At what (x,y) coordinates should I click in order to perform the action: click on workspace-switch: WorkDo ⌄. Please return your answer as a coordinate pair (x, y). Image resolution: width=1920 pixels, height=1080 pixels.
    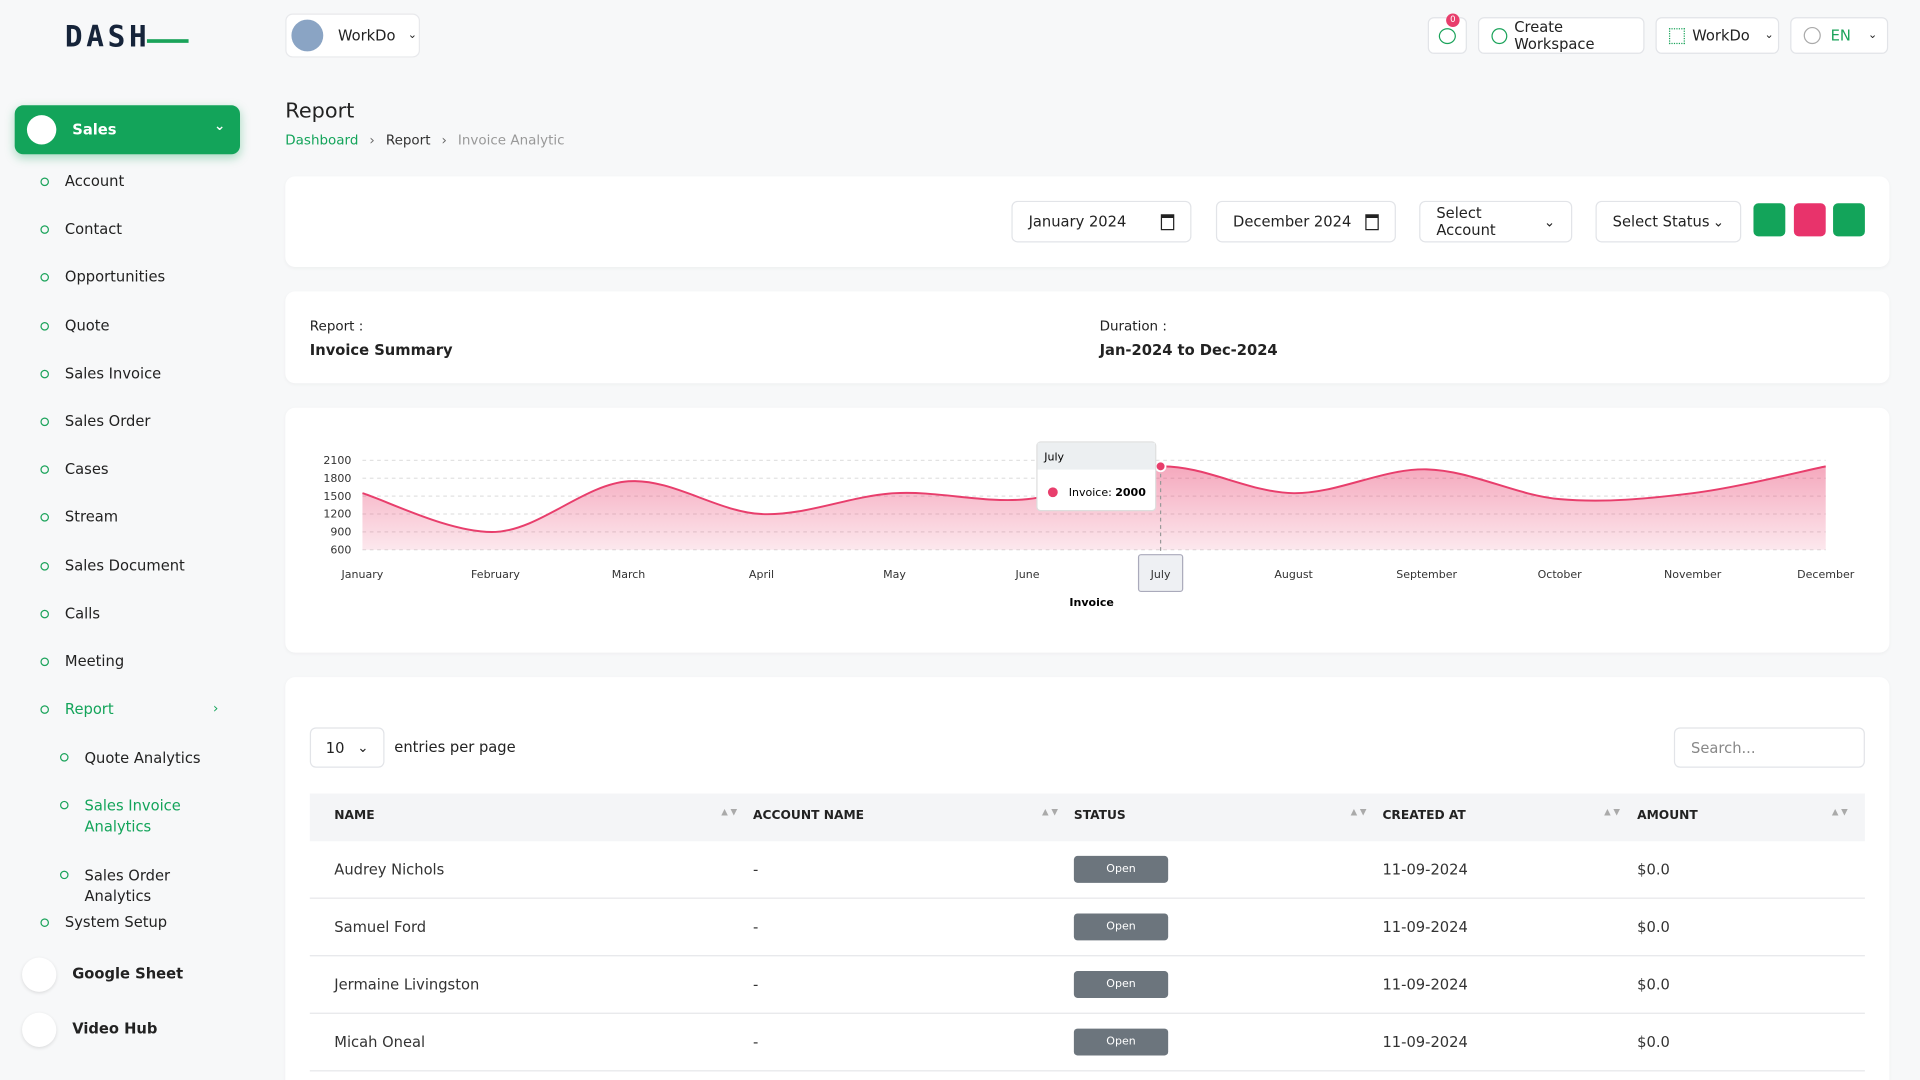
    Looking at the image, I should click on (353, 35).